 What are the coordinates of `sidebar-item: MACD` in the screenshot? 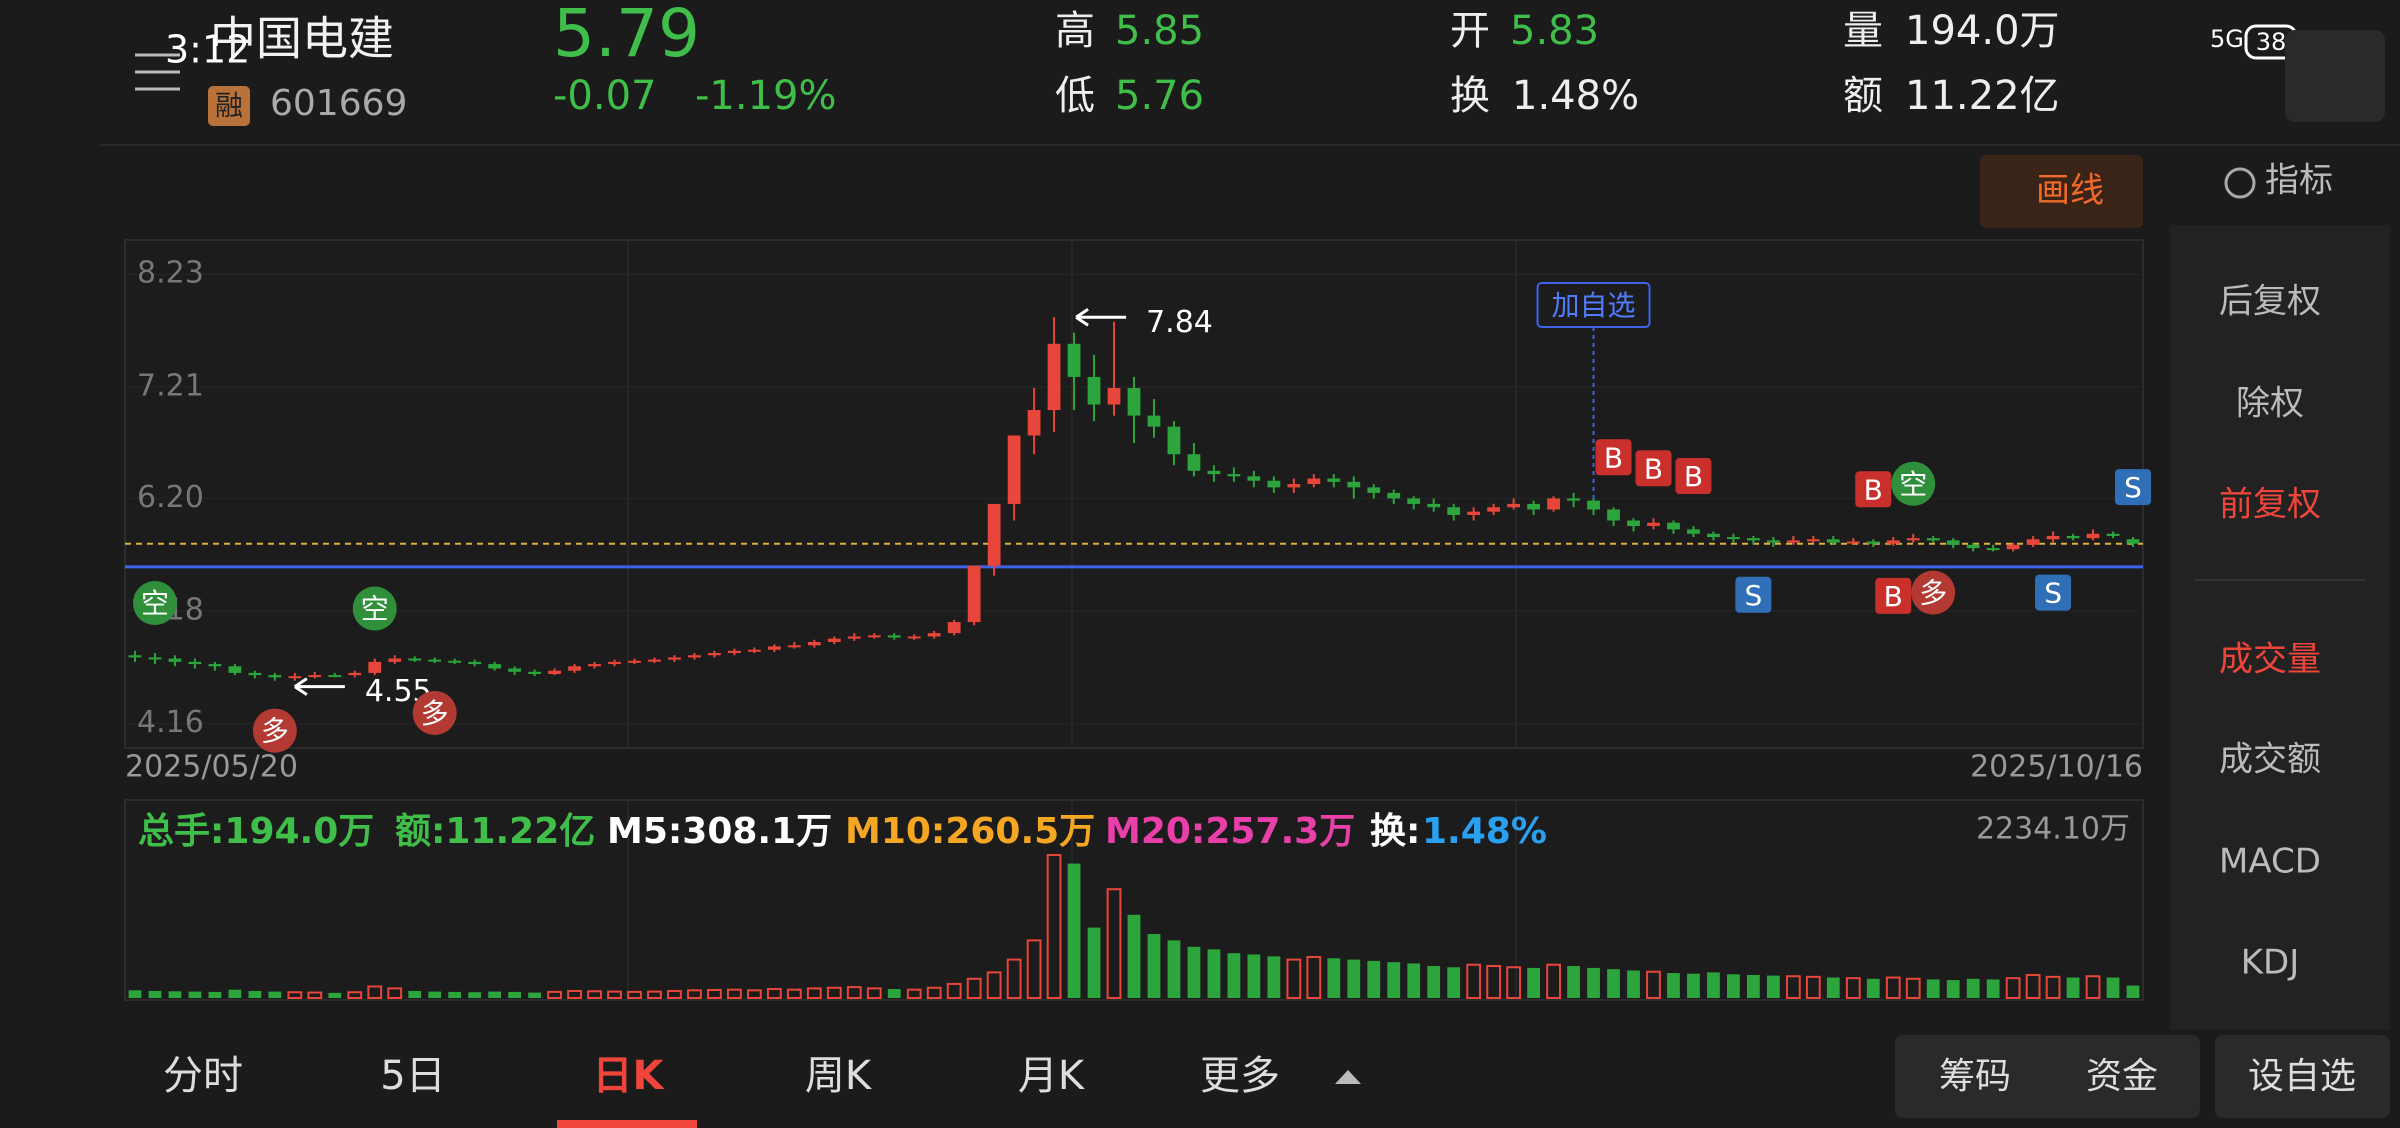 It's located at (2270, 862).